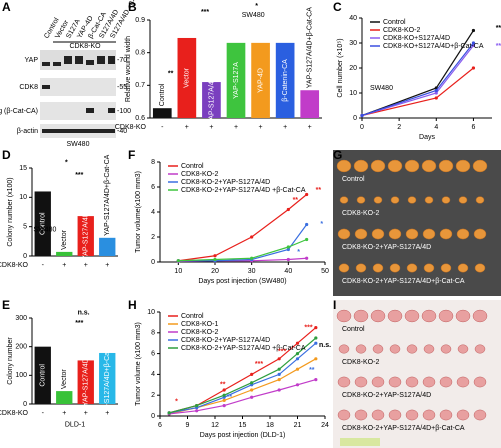 This screenshot has width=501, height=448. What do you see at coordinates (160, 425) in the screenshot?
I see `x-tick-label: 6` at bounding box center [160, 425].